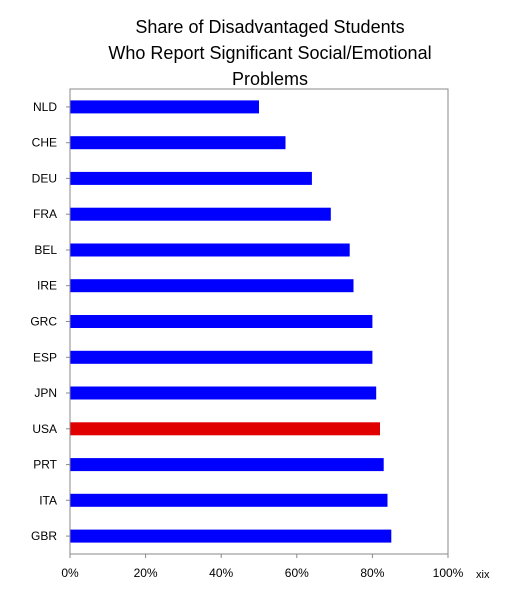 The image size is (517, 590). What do you see at coordinates (45, 393) in the screenshot?
I see `y-tick-label-jpn: JPN` at bounding box center [45, 393].